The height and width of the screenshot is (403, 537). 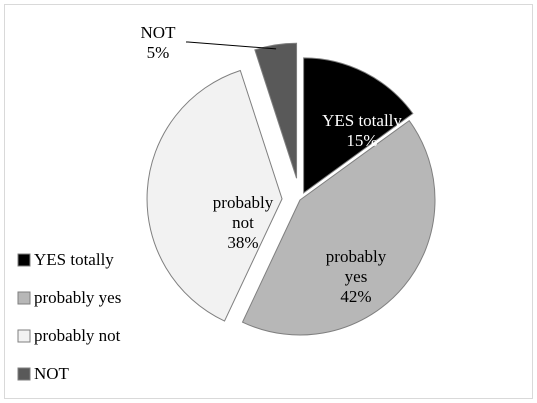 I want to click on data-label-probably-yes: probably yes 42%, so click(x=356, y=276).